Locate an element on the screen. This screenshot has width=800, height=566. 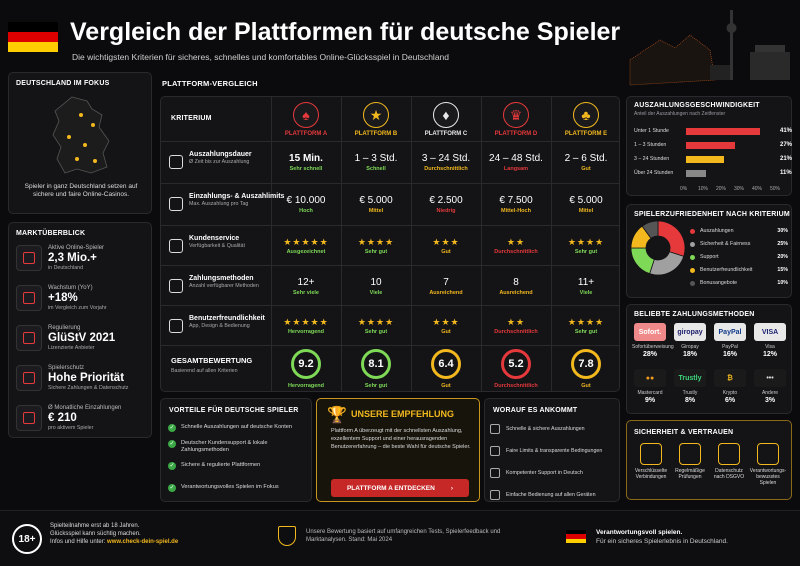
speed-bar is located at coordinates (705, 159).